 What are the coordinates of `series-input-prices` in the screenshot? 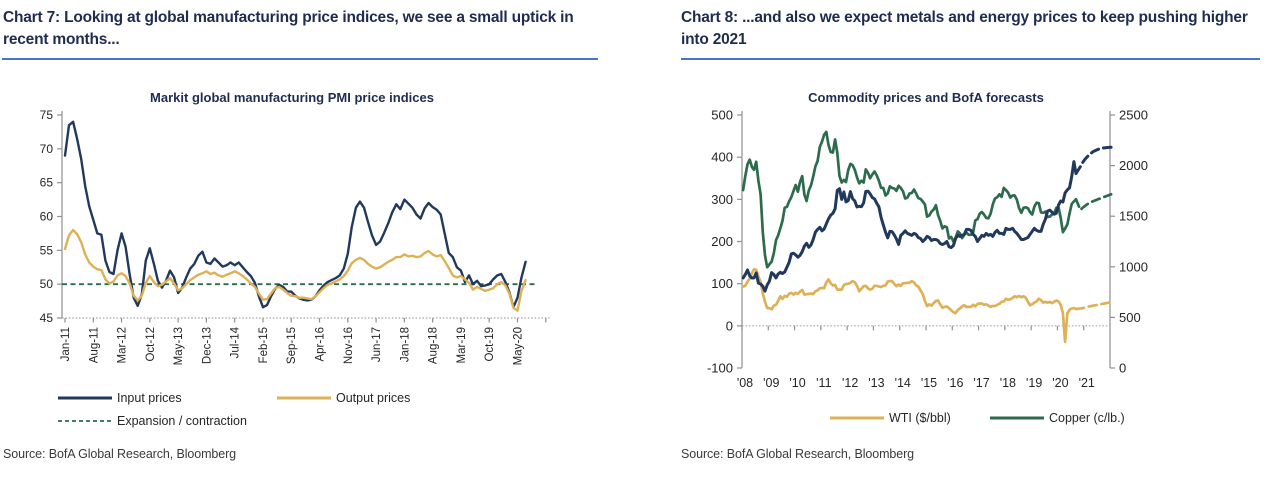 It's located at (295, 214).